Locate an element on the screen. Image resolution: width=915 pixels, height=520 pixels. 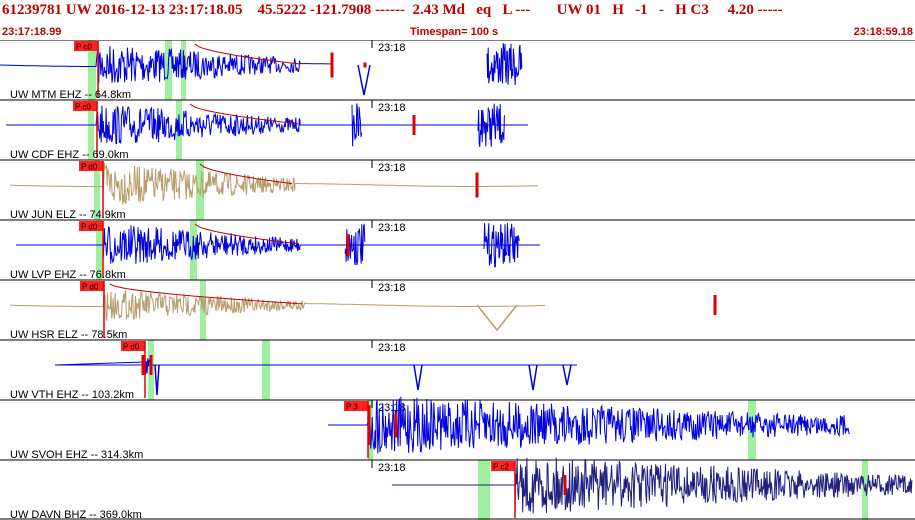
trace-row: 23:18 P c0 UW CDF EHZ -- 69.0km is located at coordinates (457, 130).